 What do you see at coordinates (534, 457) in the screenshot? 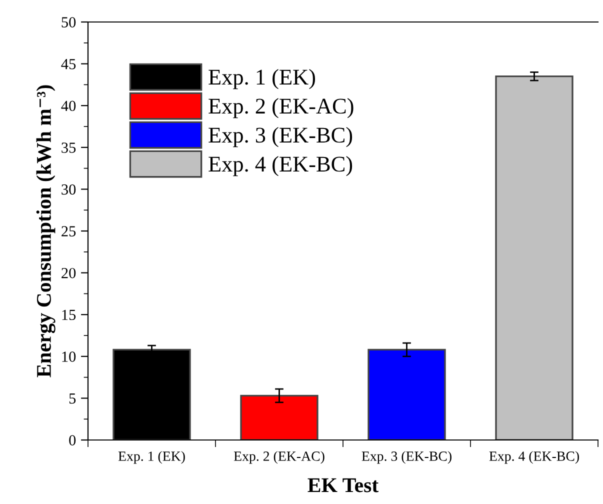
I see `x-tick-label: Exp. 4 (EK-BC)` at bounding box center [534, 457].